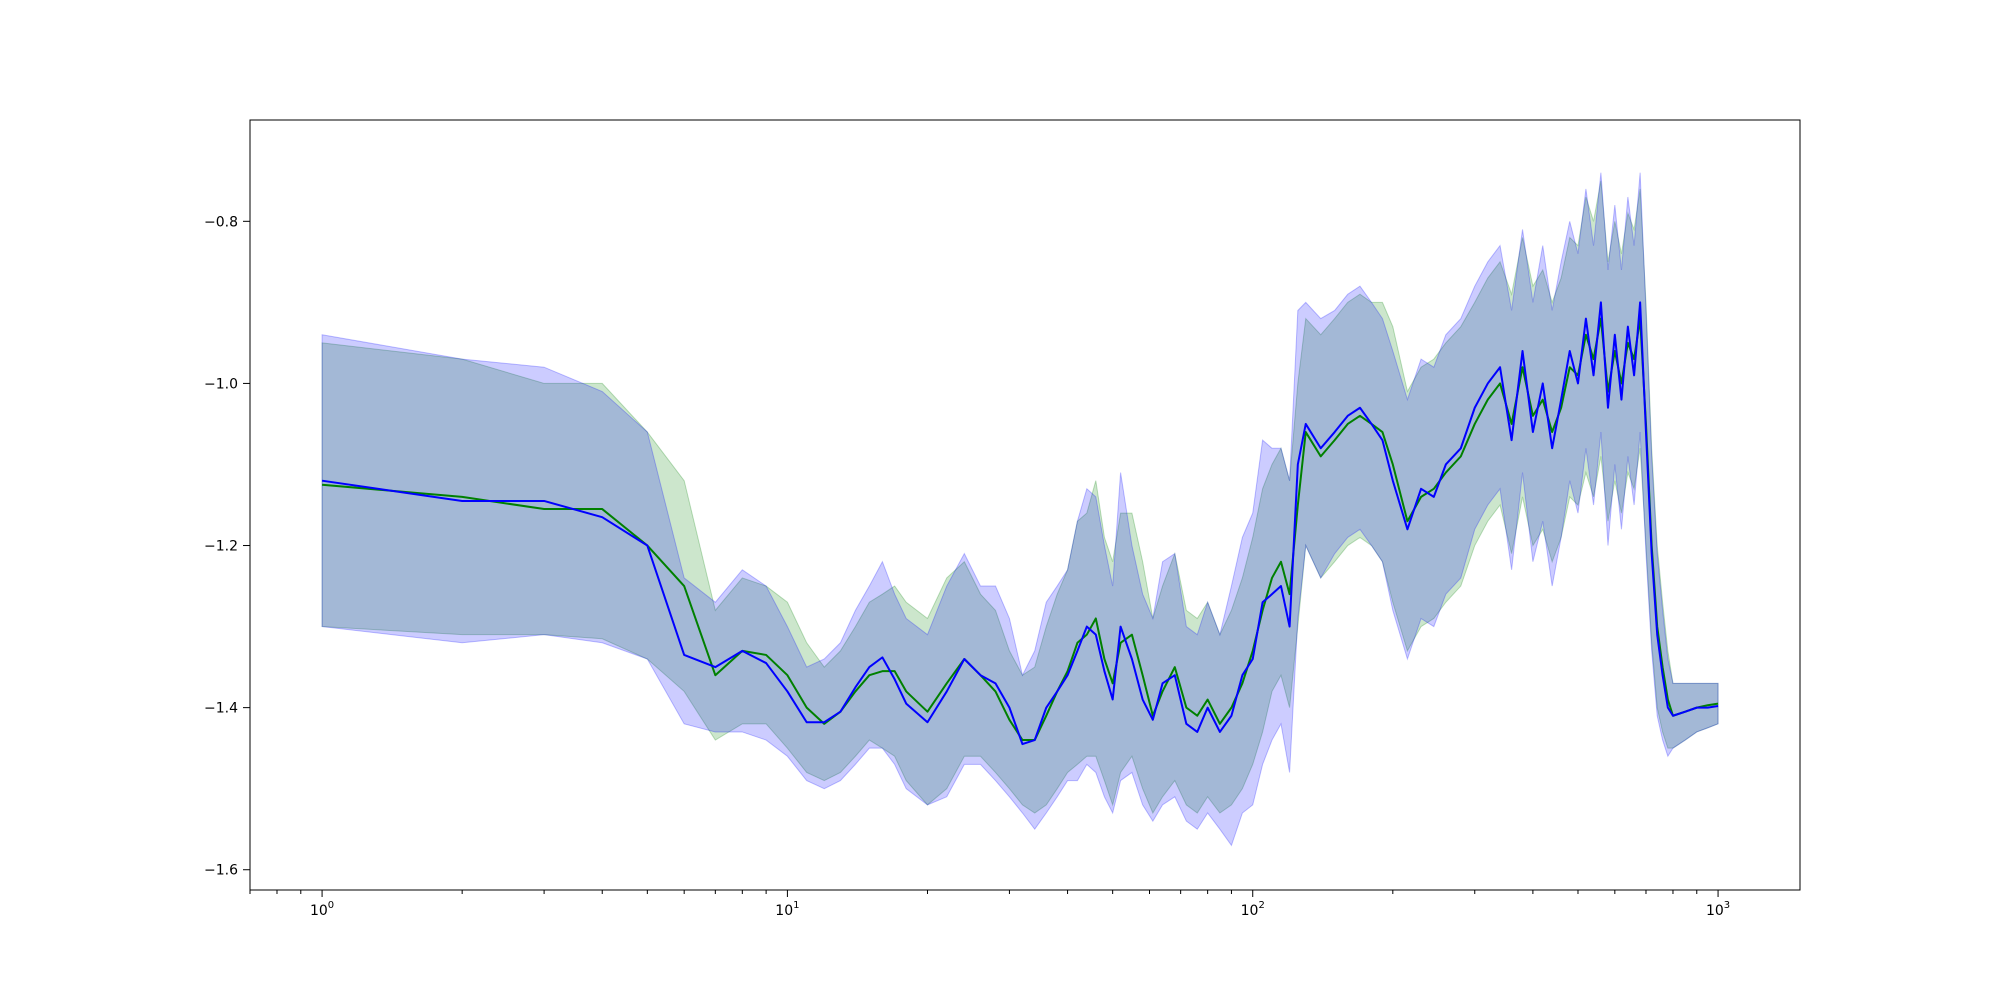 The width and height of the screenshot is (2000, 1000). I want to click on y-tick-label: −1.4, so click(221, 709).